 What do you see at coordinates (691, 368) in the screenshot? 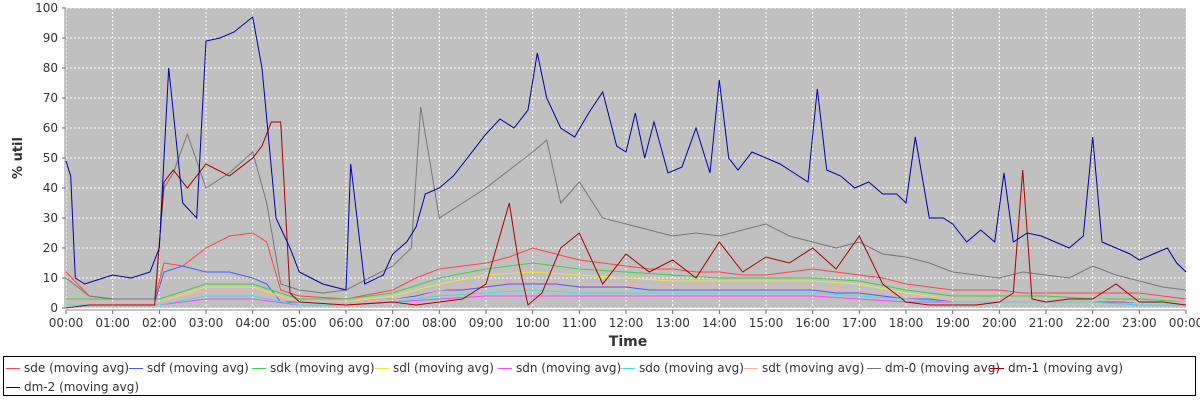
I see `legend-label: sdo (moving avg)` at bounding box center [691, 368].